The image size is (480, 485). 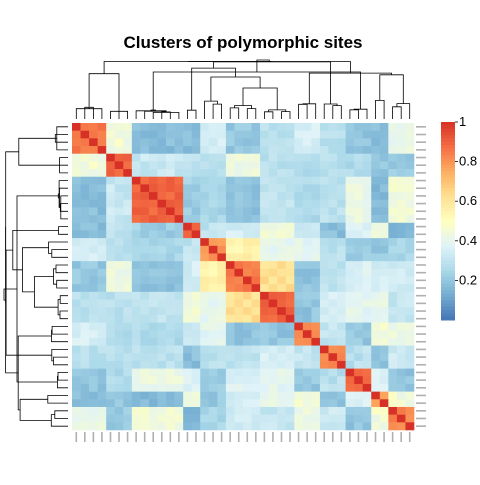 I want to click on legend-gradient-step, so click(x=448, y=256).